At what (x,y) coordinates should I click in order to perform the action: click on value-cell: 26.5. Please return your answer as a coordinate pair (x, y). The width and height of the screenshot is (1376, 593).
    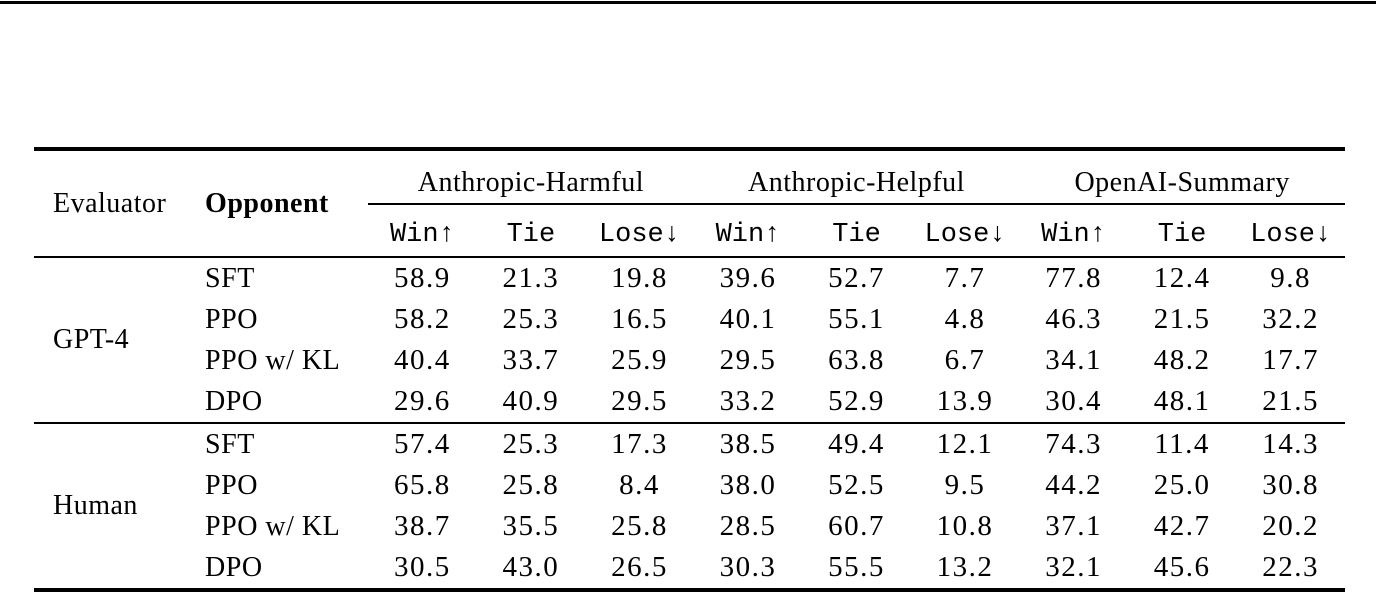
    Looking at the image, I should click on (639, 567).